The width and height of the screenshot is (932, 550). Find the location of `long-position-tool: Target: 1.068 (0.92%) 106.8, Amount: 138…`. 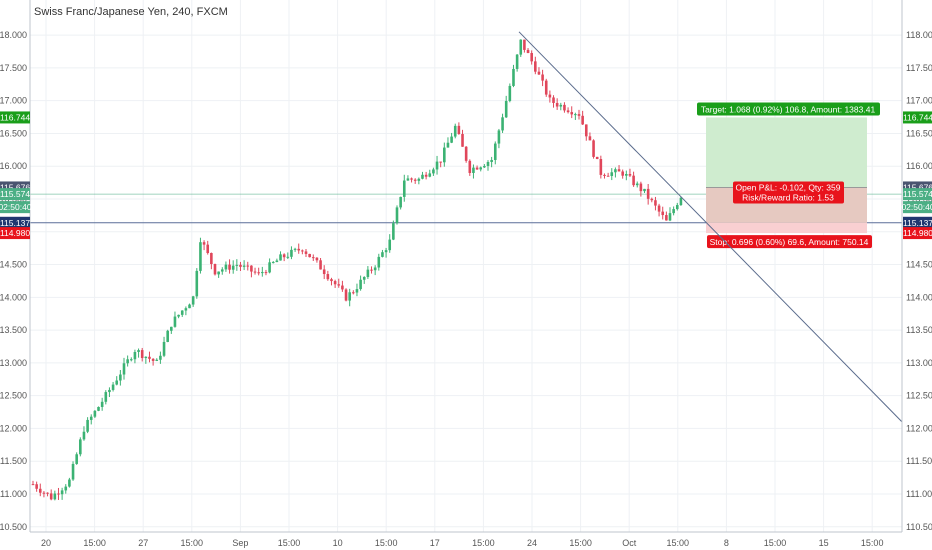

long-position-tool: Target: 1.068 (0.92%) 106.8, Amount: 138… is located at coordinates (788, 175).